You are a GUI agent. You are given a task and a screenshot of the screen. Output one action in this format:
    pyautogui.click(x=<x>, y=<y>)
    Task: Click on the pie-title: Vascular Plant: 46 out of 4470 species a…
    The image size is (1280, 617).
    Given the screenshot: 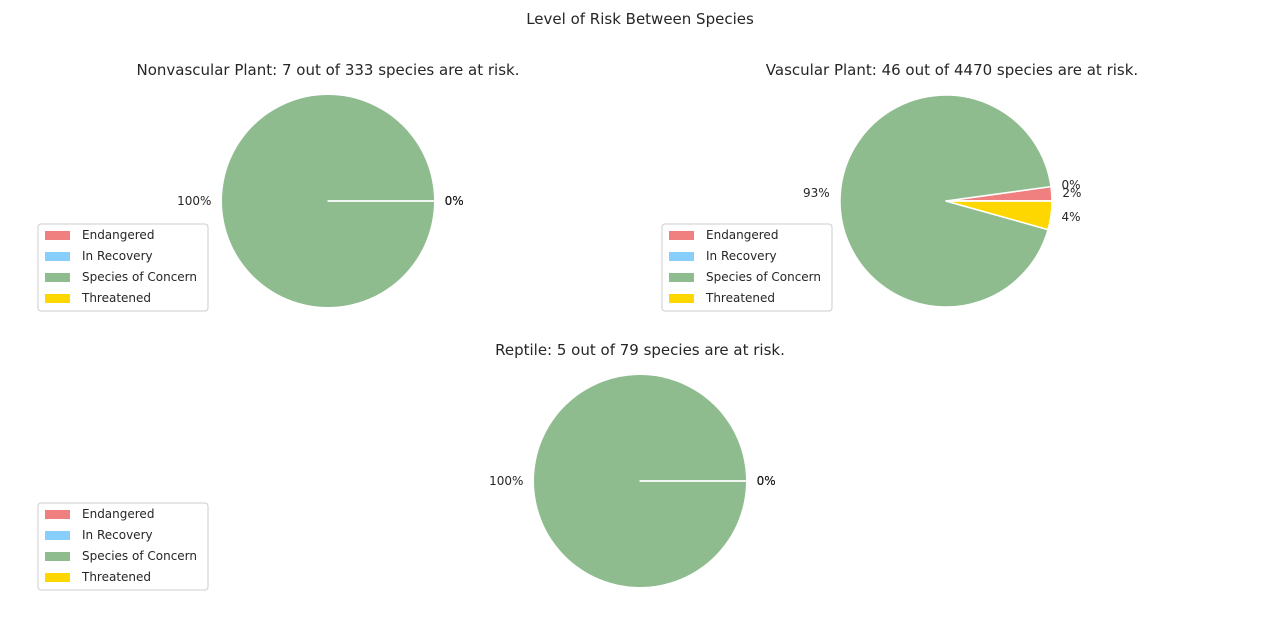 What is the action you would take?
    pyautogui.click(x=952, y=70)
    